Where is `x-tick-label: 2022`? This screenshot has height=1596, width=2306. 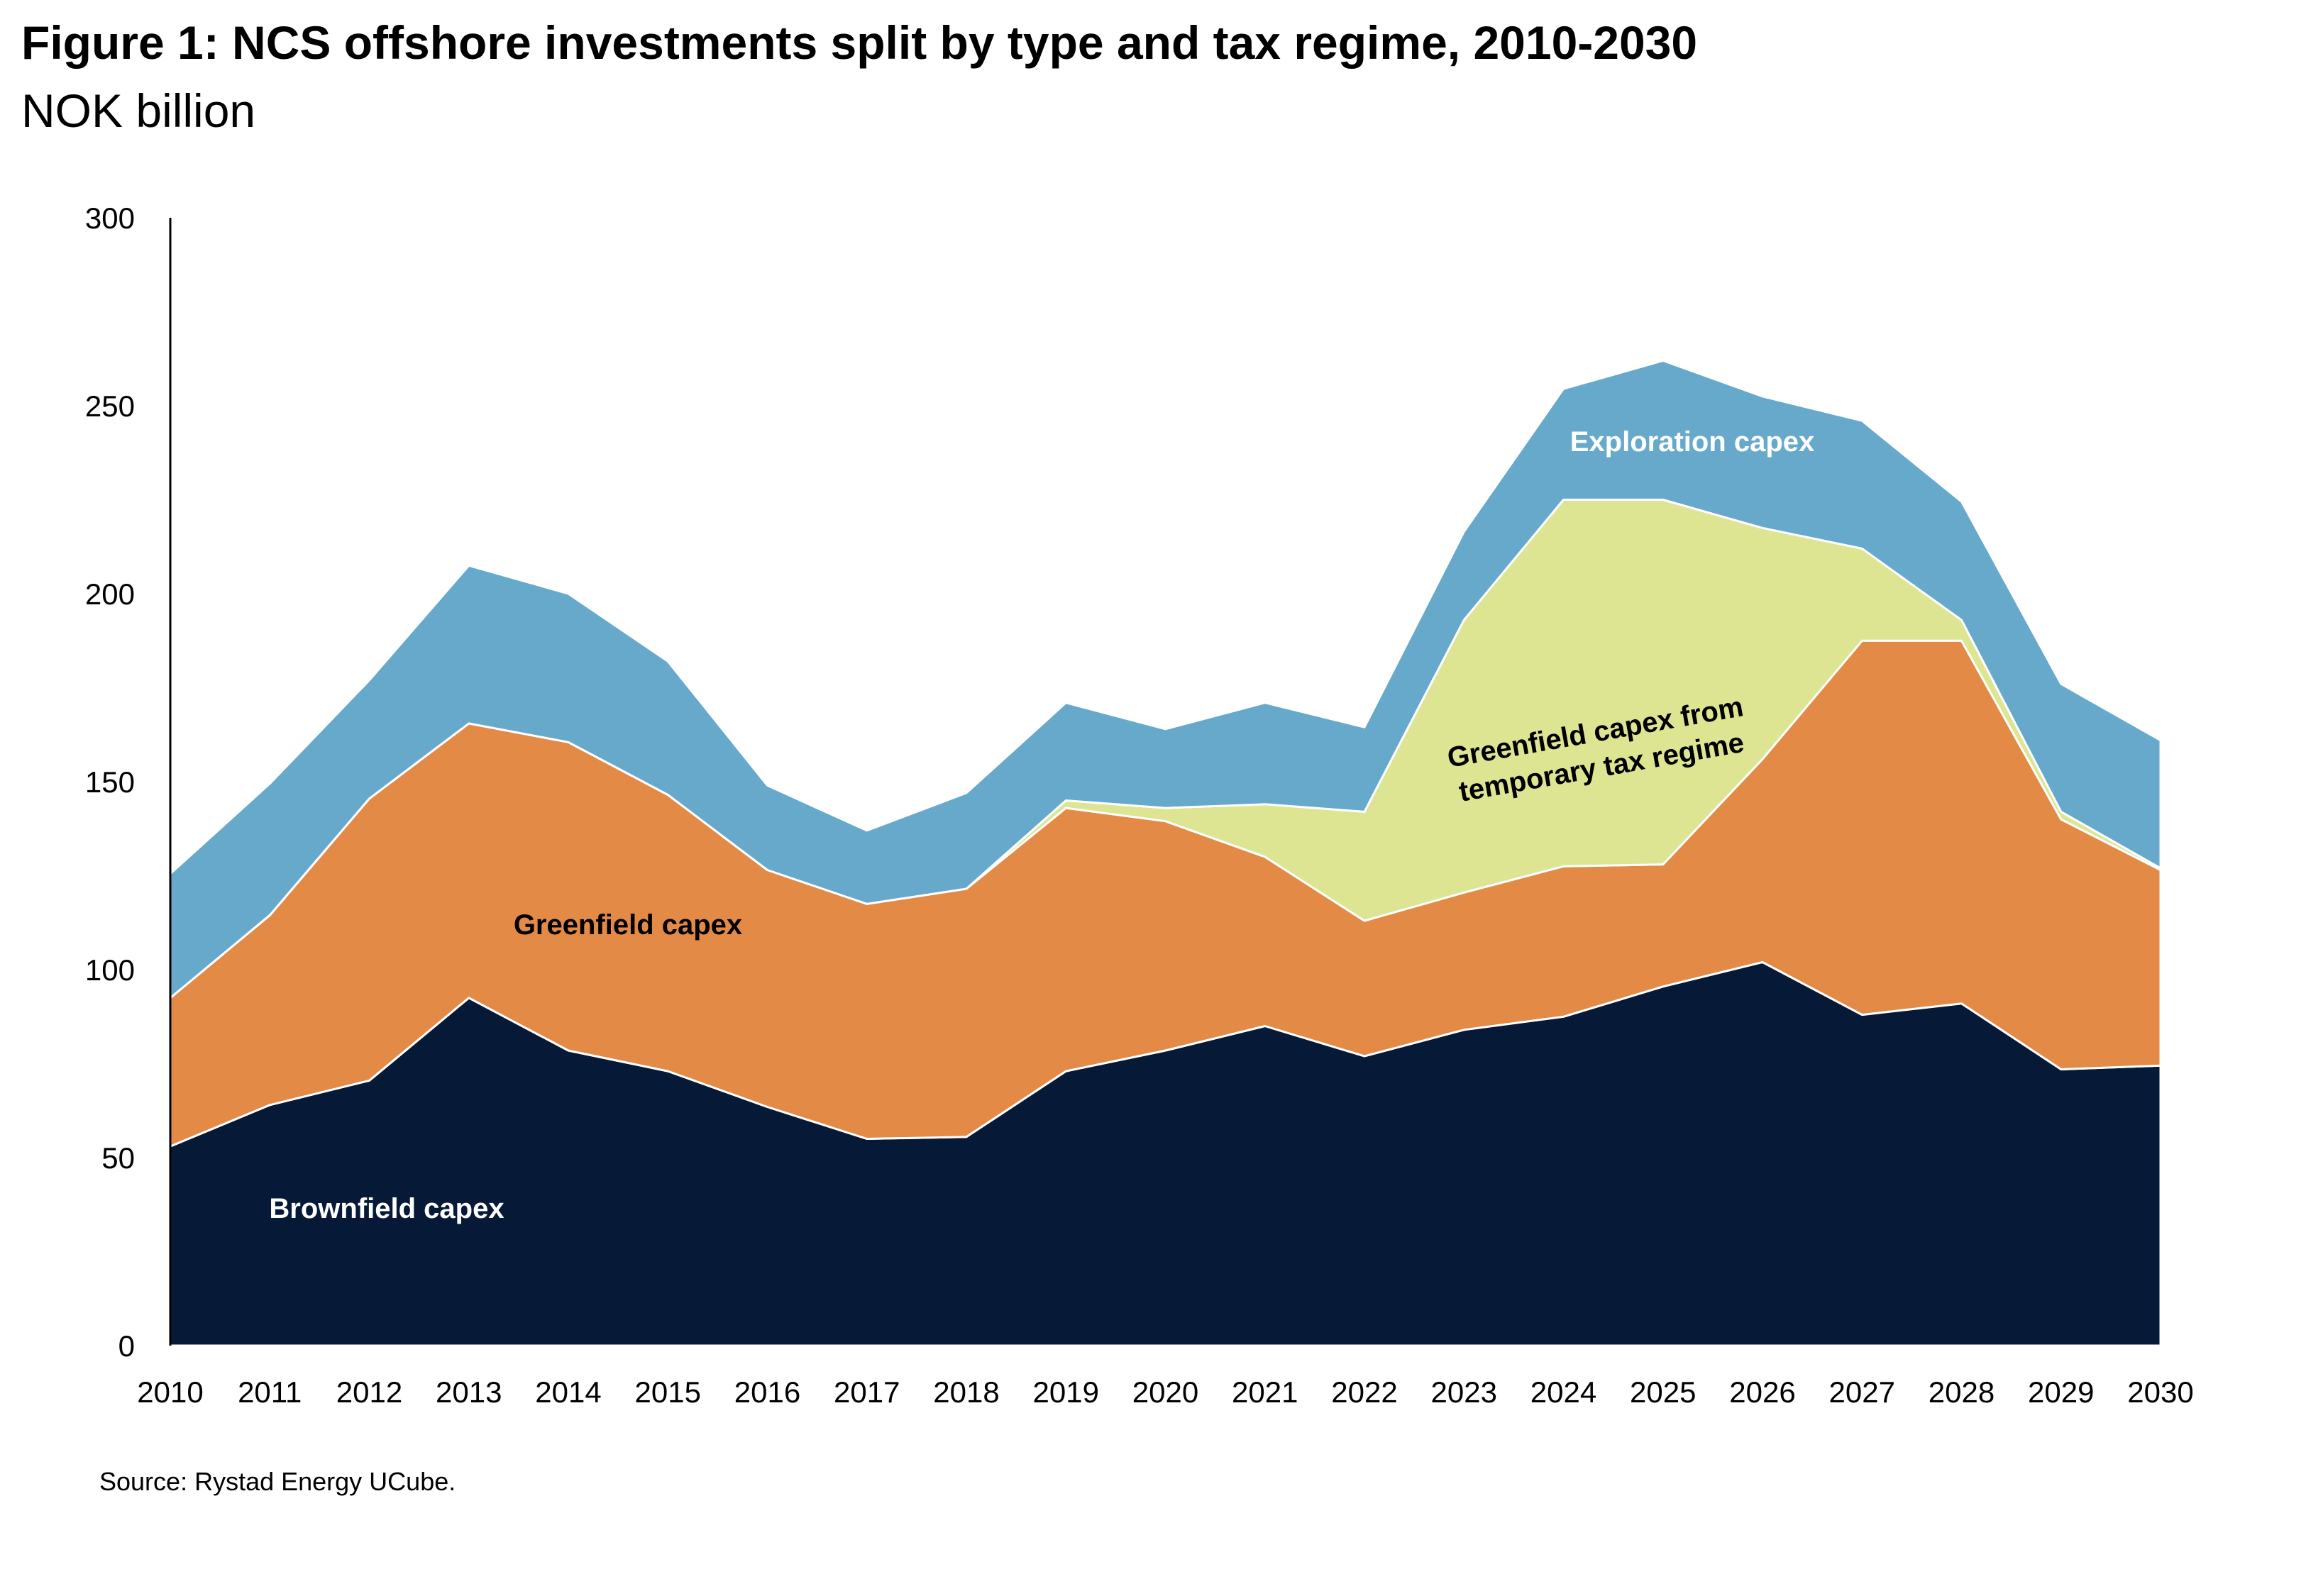
x-tick-label: 2022 is located at coordinates (1364, 1392).